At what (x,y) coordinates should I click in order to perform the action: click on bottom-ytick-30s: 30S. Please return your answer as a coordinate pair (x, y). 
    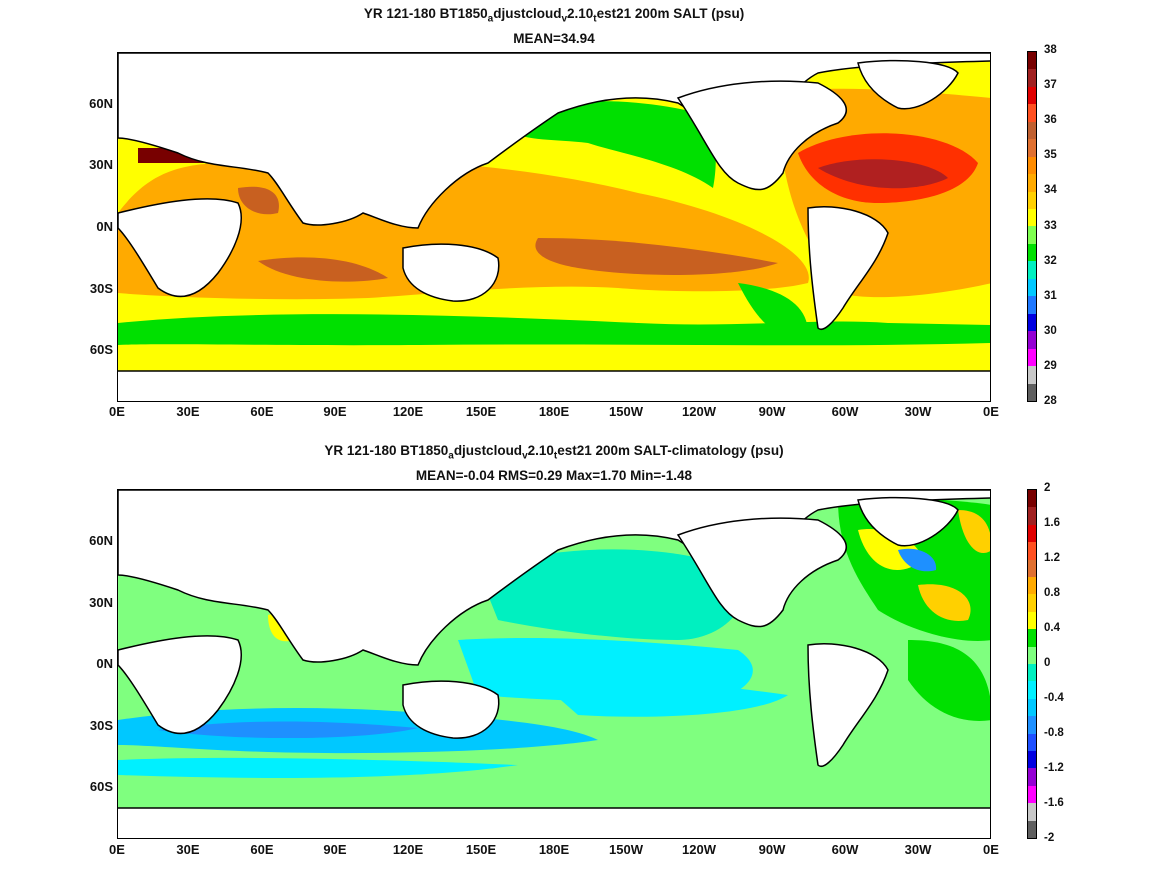
    Looking at the image, I should click on (101, 725).